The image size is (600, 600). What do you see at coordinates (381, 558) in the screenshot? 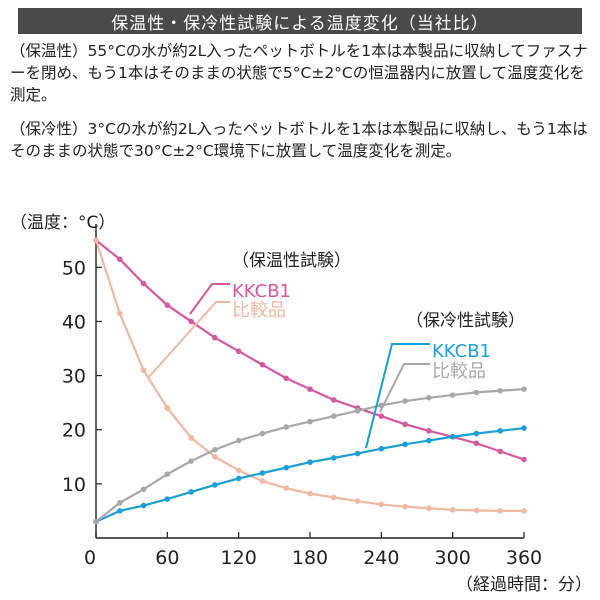
I see `x-tick-label: 240` at bounding box center [381, 558].